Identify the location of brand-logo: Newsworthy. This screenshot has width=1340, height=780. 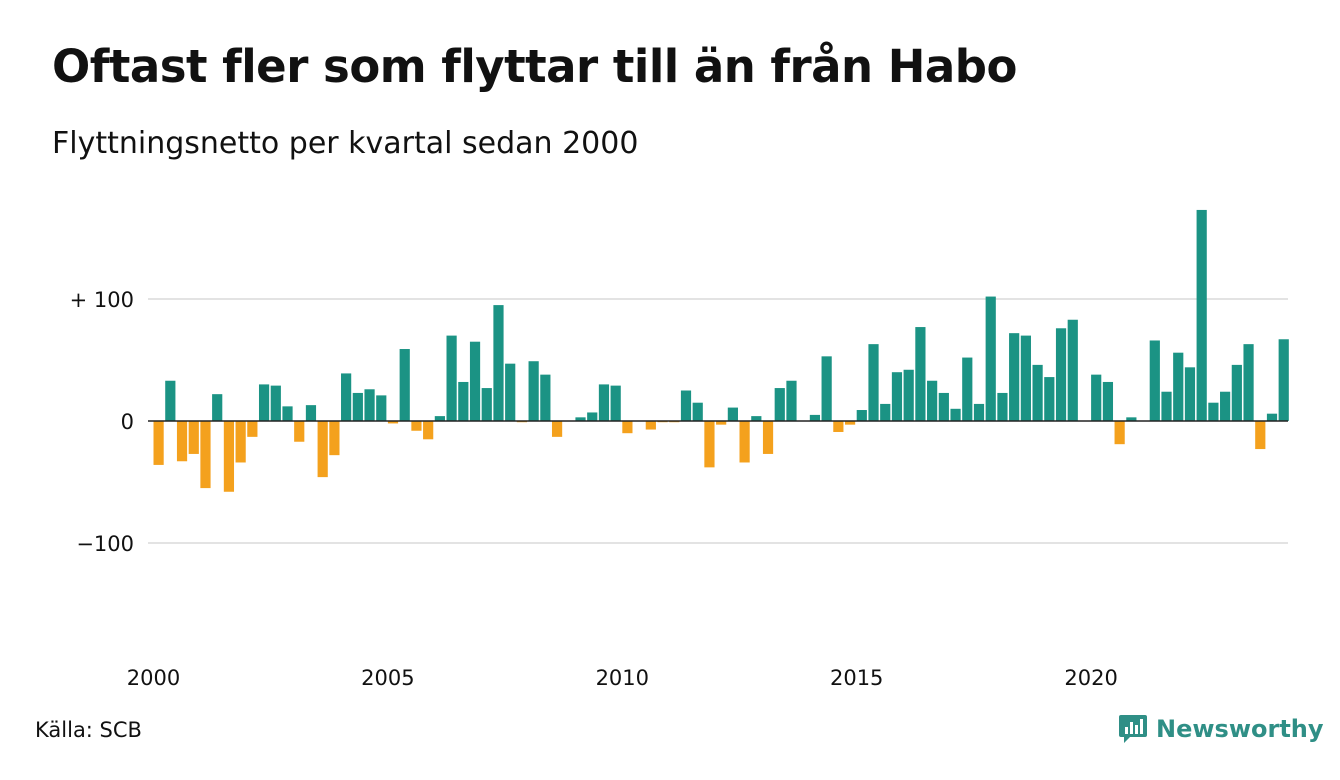
(1221, 729).